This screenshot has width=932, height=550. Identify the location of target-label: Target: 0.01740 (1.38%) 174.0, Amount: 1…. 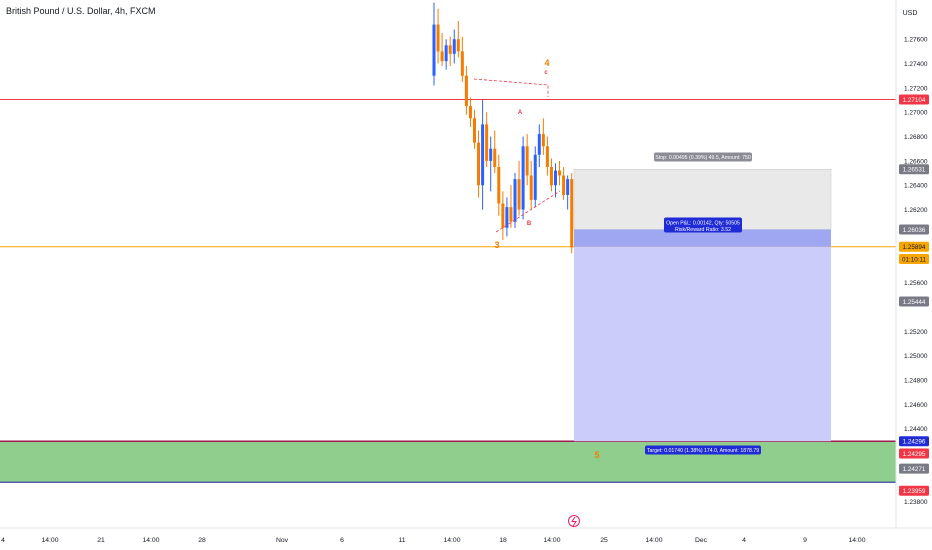
(703, 451).